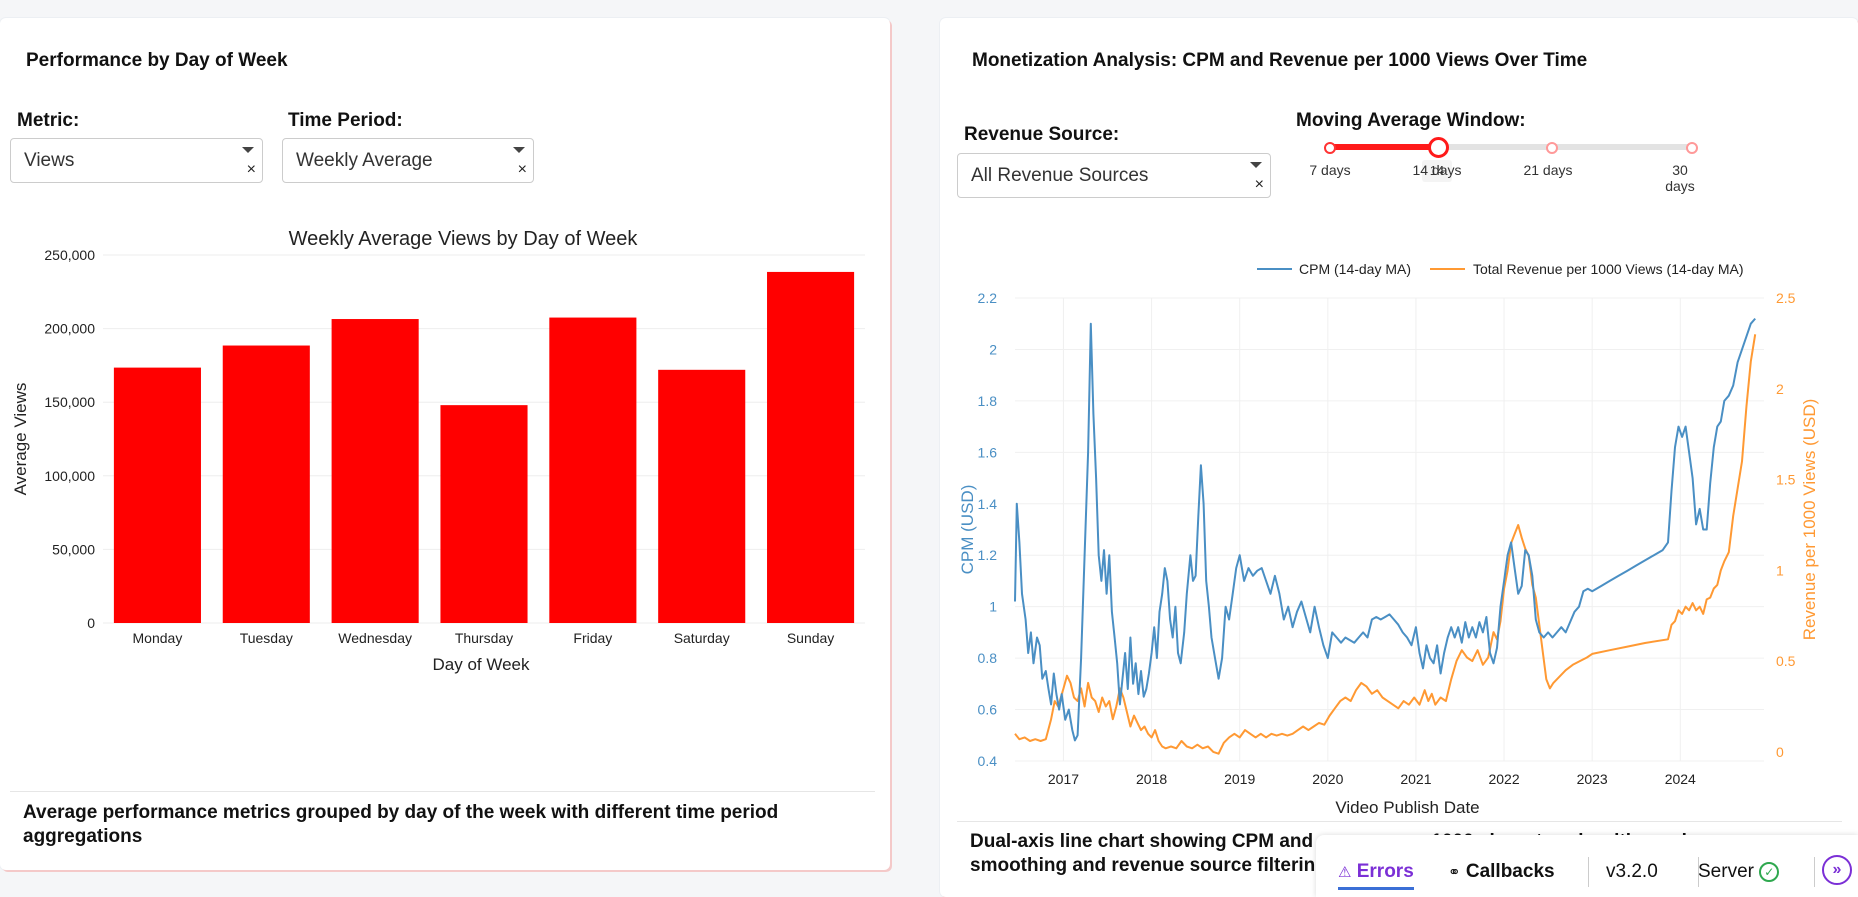  I want to click on x-tick-label: 2021, so click(1415, 779).